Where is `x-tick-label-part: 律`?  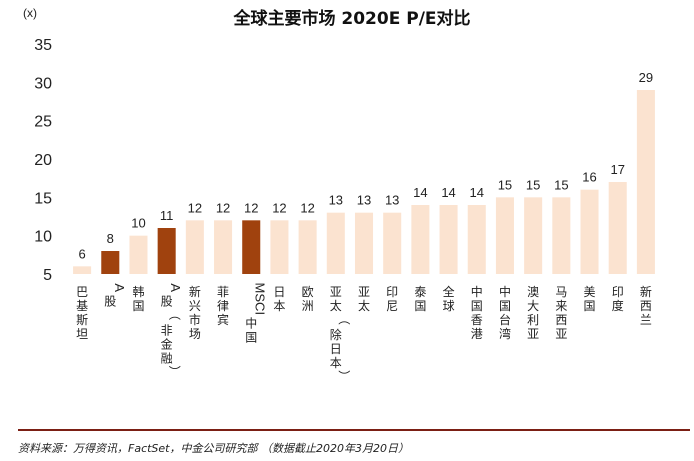 x-tick-label-part: 律 is located at coordinates (223, 306).